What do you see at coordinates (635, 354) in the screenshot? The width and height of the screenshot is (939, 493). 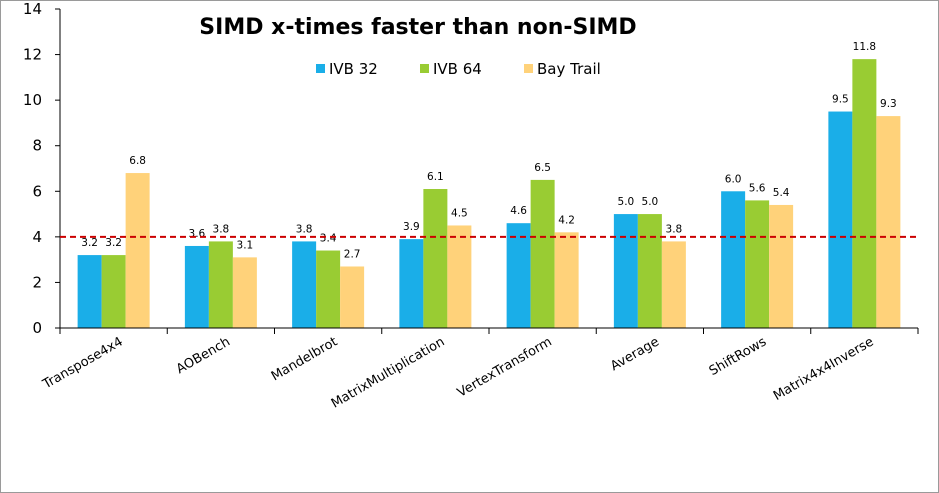 I see `x-category-label: Average` at bounding box center [635, 354].